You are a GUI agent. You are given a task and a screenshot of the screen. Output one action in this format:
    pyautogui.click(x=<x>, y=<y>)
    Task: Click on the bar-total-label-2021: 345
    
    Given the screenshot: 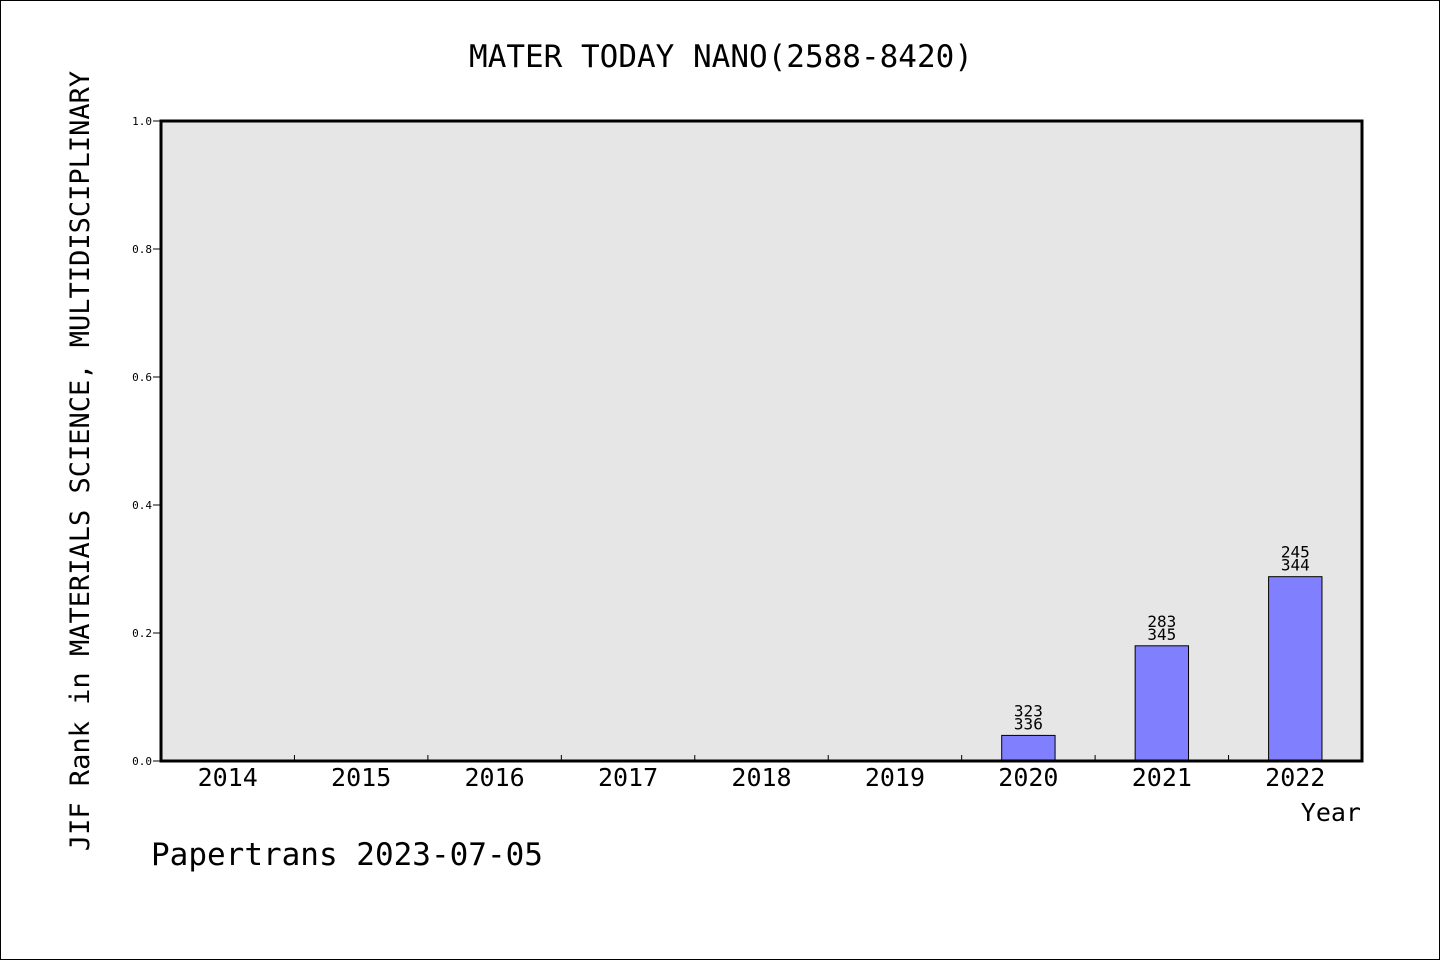 What is the action you would take?
    pyautogui.click(x=1161, y=634)
    